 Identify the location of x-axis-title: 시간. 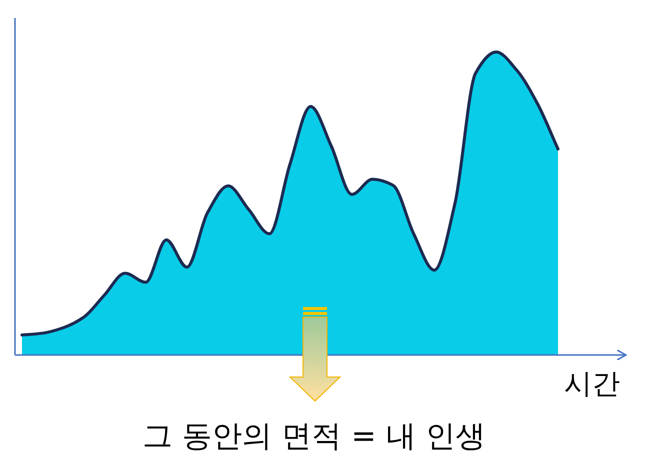
(592, 383).